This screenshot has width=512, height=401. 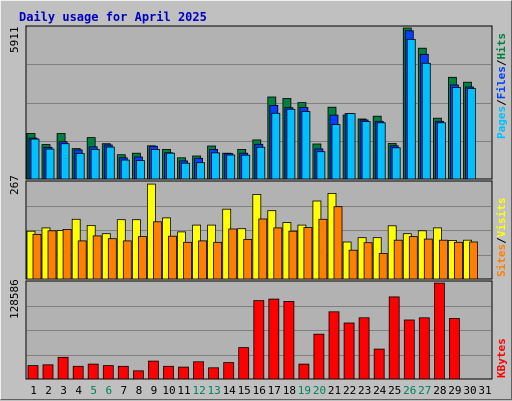 I want to click on kbytes-panel-side-legend: KBytes, so click(x=501, y=358).